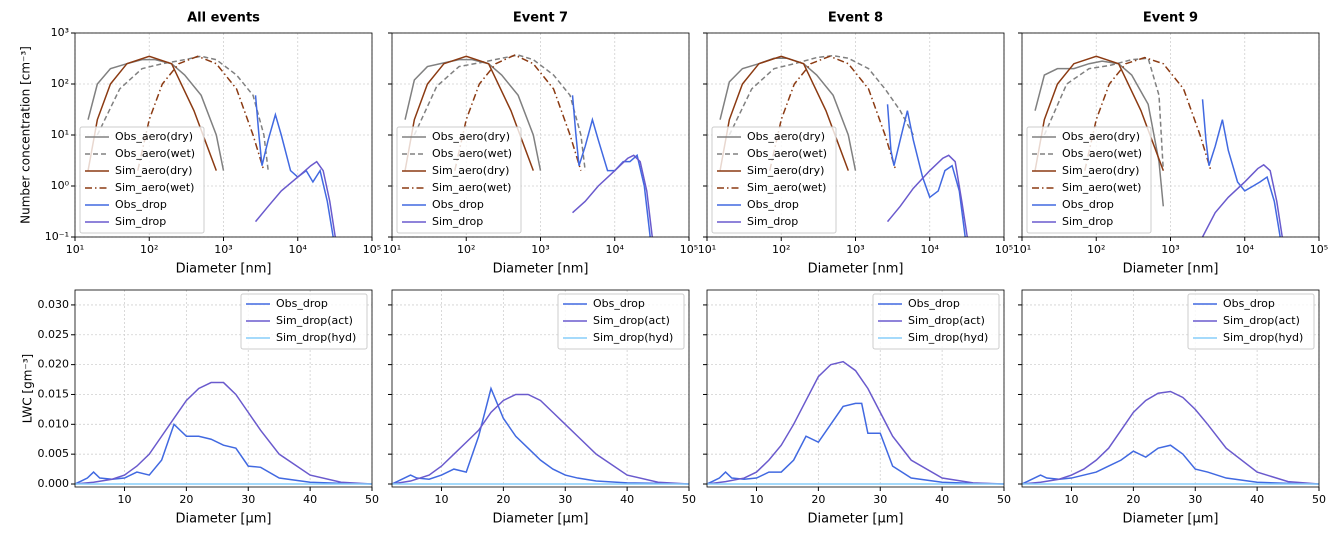  I want to click on y-tick-label: 0.020, so click(54, 364).